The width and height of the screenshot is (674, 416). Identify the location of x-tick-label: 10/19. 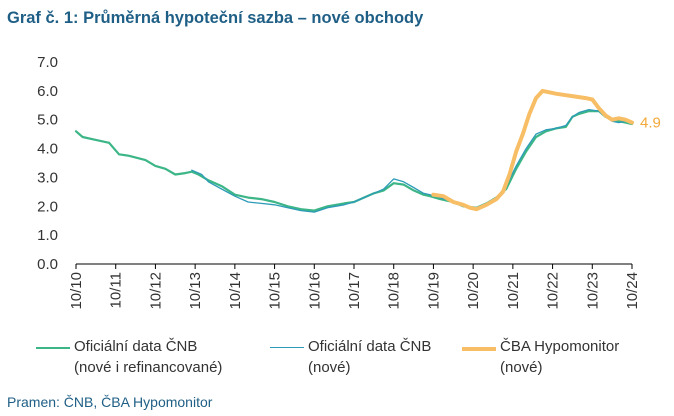
(433, 291).